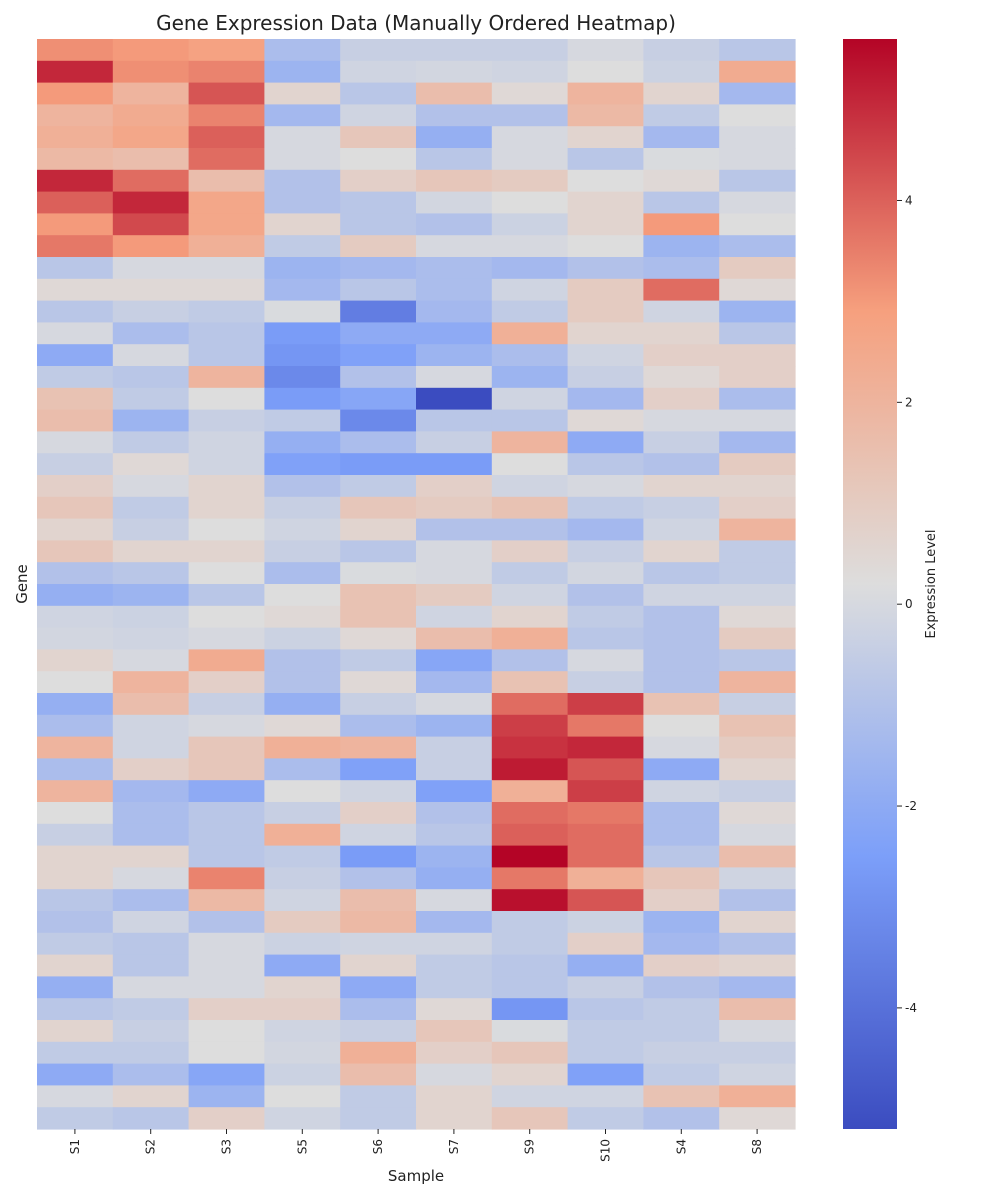 The image size is (1000, 1200). I want to click on colorbar-tick-label: -2, so click(911, 806).